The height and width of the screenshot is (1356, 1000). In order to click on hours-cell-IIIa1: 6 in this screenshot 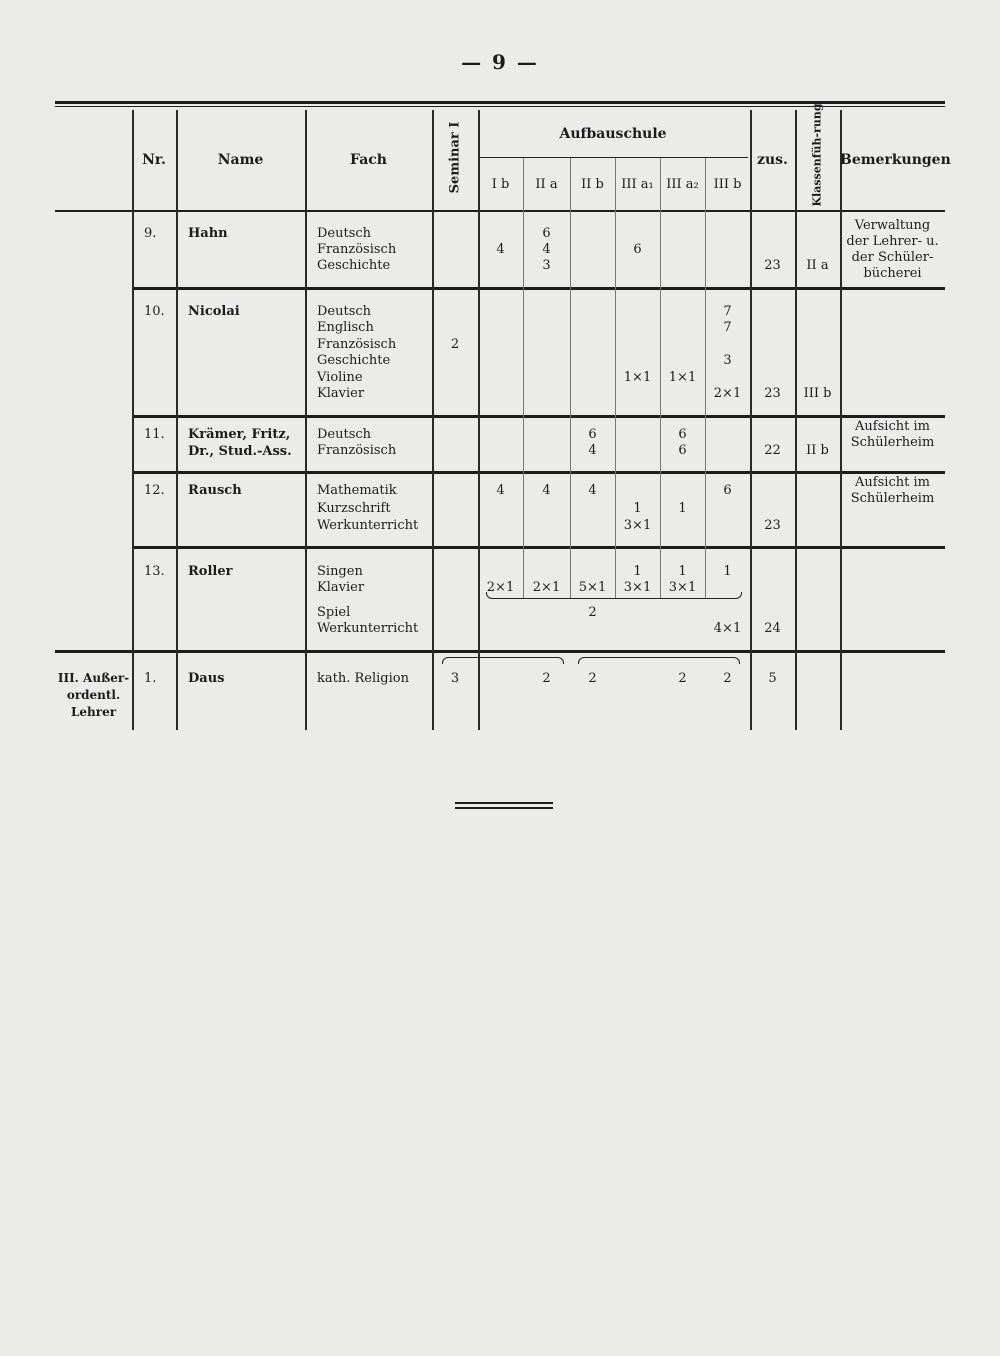, I will do `click(637, 249)`.